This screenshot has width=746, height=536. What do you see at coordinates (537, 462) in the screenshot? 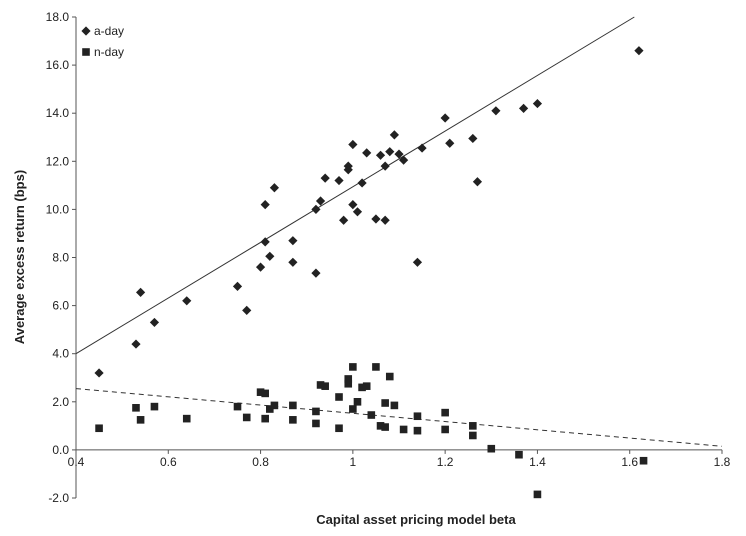
I see `x-tick-label: 1.4` at bounding box center [537, 462].